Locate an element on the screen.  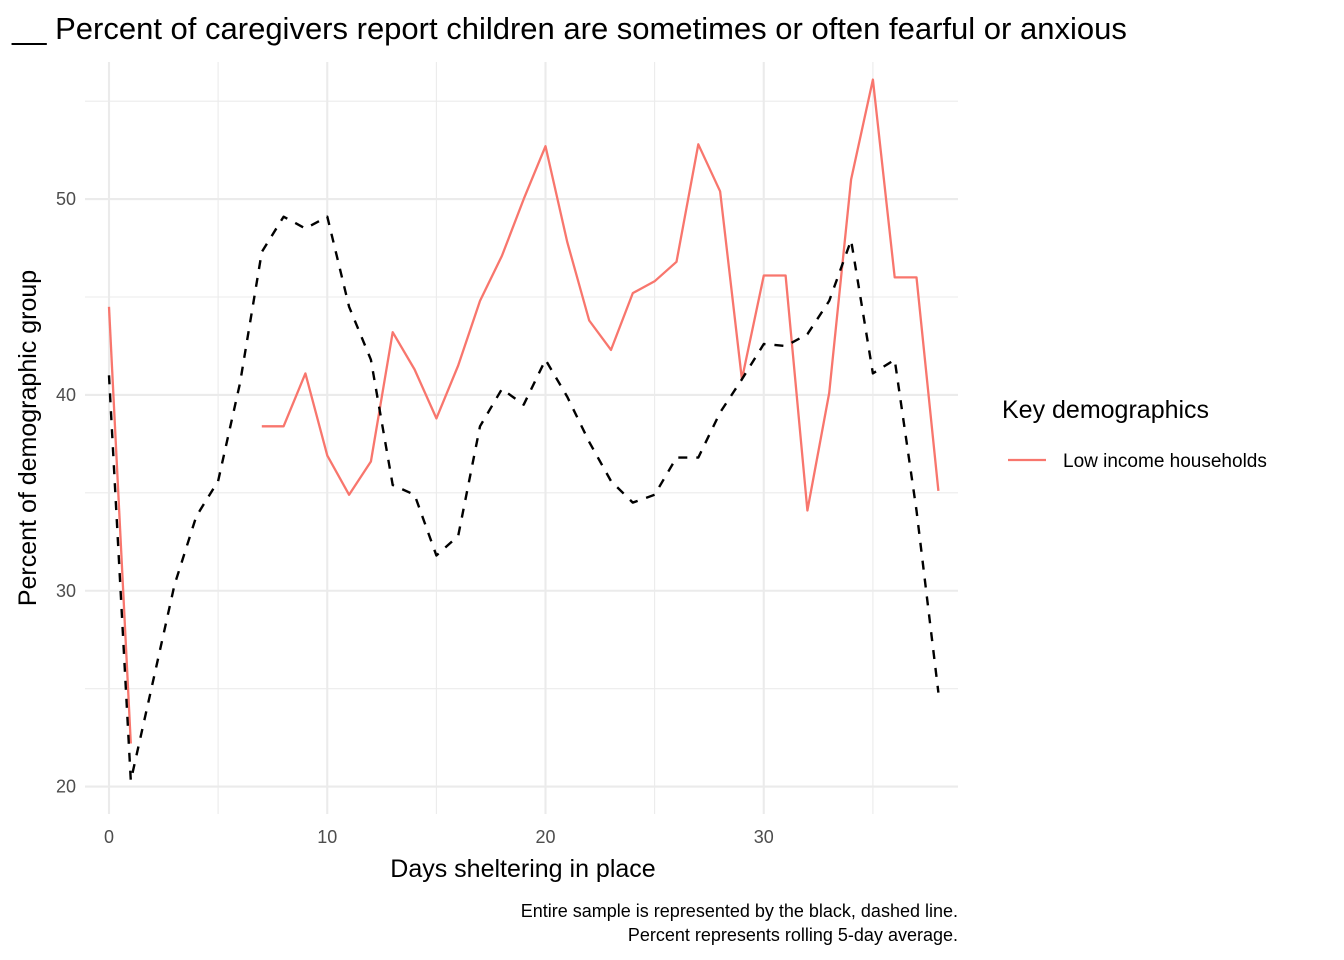
x-tick-label: 30 is located at coordinates (764, 837).